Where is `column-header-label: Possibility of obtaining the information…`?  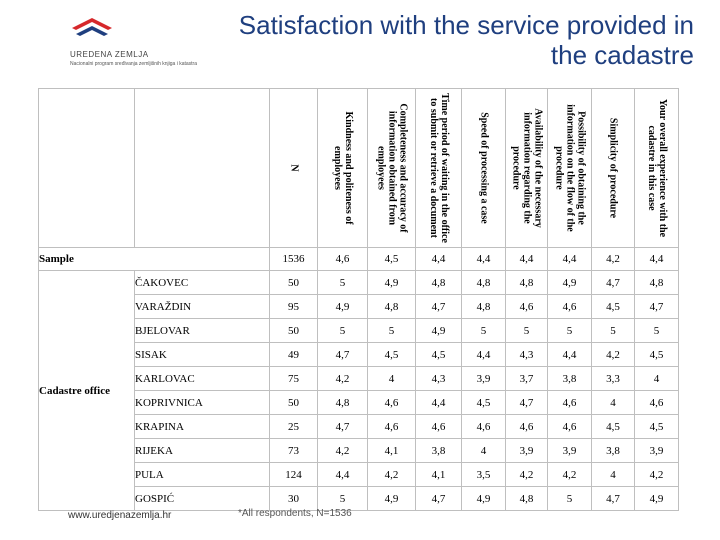
column-header-label: Possibility of obtaining the information… is located at coordinates (569, 168).